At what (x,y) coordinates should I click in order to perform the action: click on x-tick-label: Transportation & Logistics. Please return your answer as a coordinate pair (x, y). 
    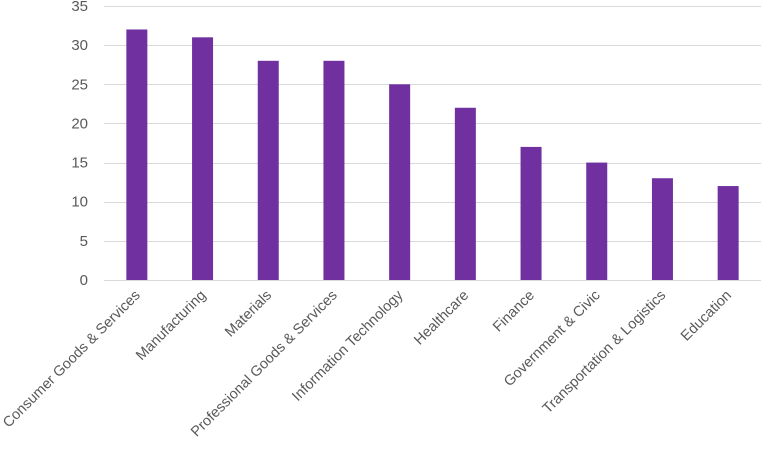
    Looking at the image, I should click on (604, 352).